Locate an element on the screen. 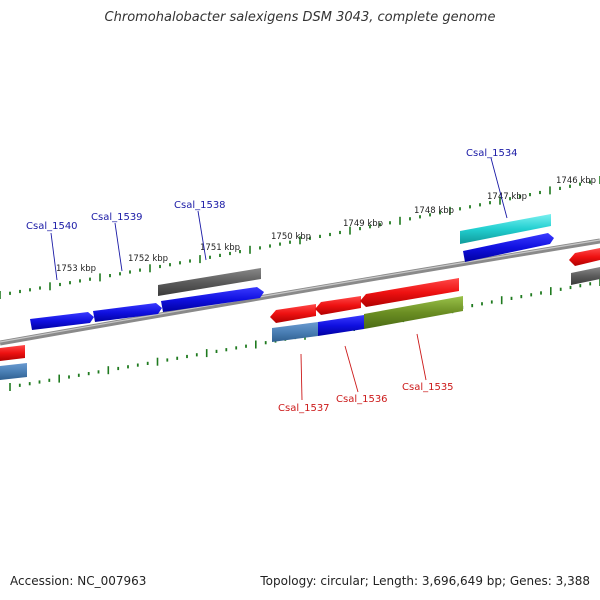  gene-label: Csal_1536 is located at coordinates (362, 399).